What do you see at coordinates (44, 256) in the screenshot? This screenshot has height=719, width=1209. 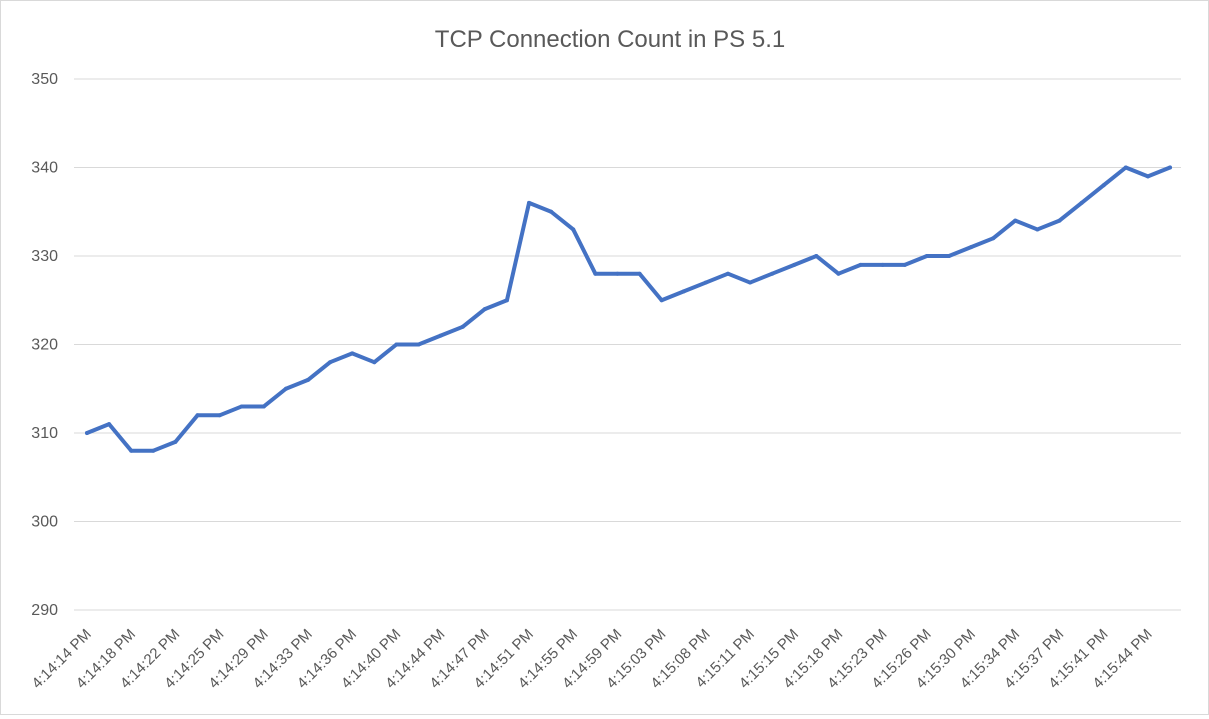 I see `y-tick-label: 330` at bounding box center [44, 256].